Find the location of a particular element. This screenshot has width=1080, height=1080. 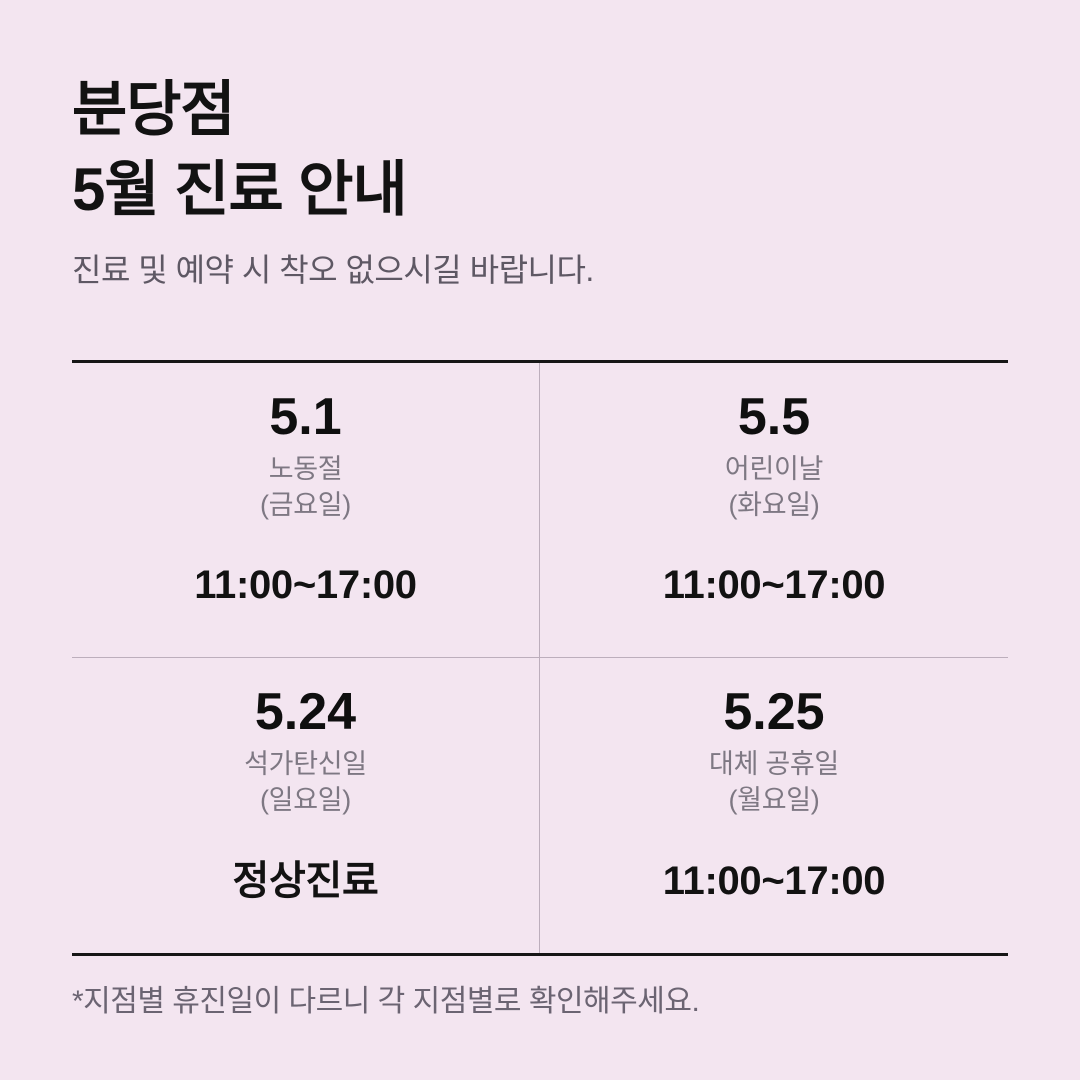

title-notice-name: 5월 진료 안내 is located at coordinates (240, 189).